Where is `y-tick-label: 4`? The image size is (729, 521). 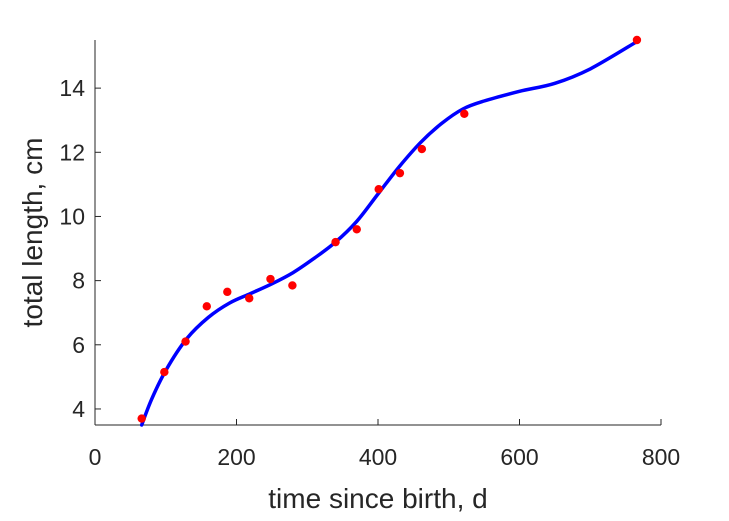
y-tick-label: 4 is located at coordinates (78, 409).